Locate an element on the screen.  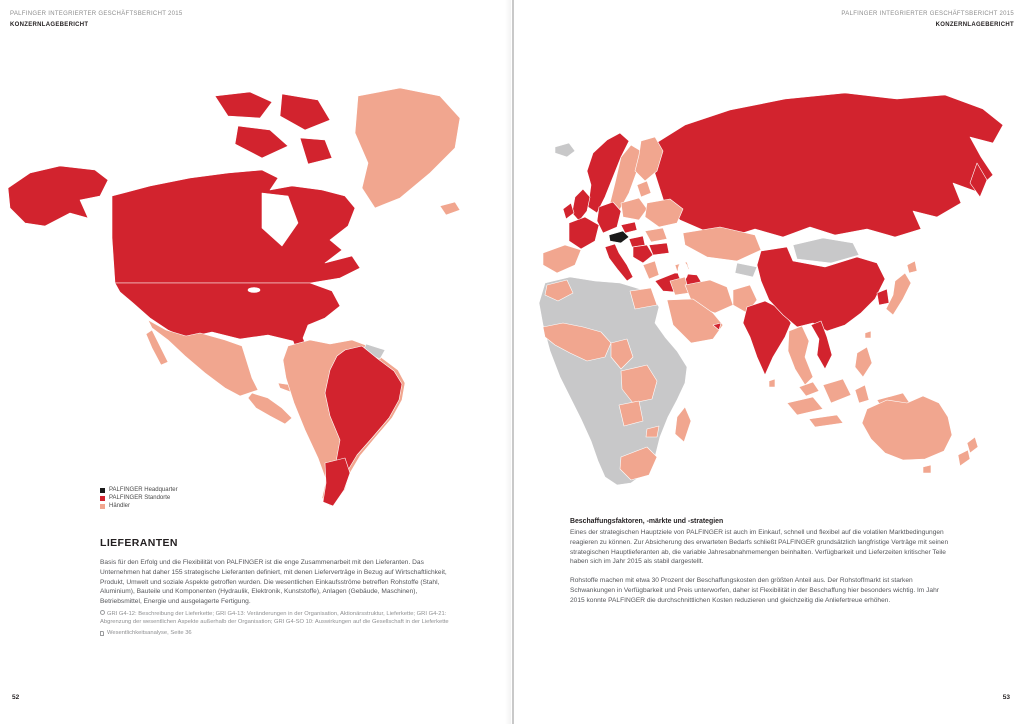
gri-icon is located at coordinates (102, 613).